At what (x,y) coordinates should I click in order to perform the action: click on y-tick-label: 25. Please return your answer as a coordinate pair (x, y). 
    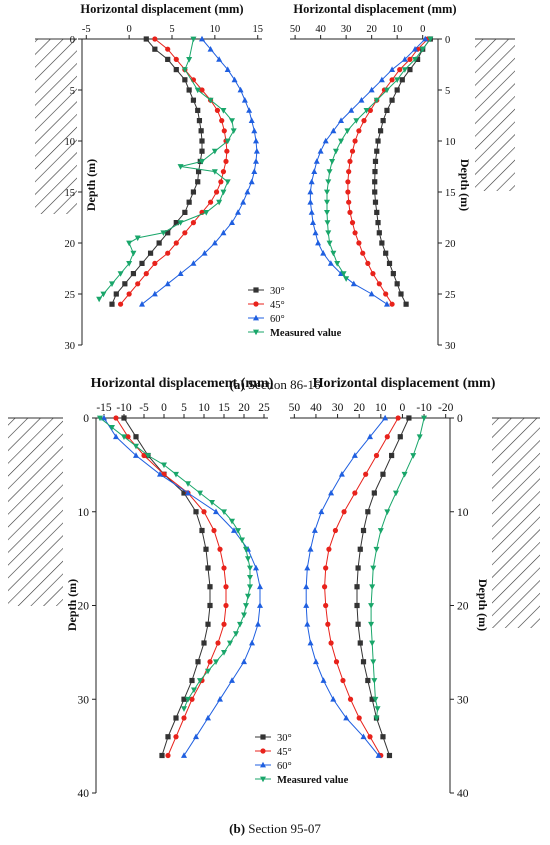
    Looking at the image, I should click on (70, 295).